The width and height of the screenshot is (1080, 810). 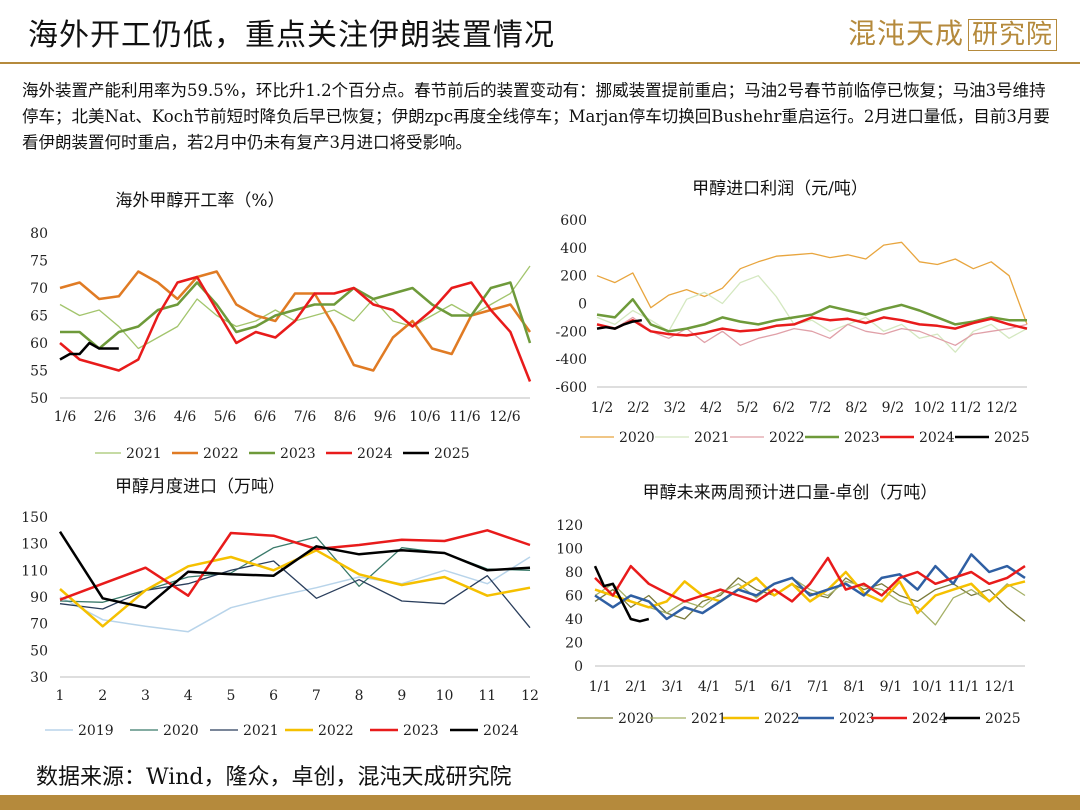 I want to click on y-tick-label: 600, so click(x=573, y=221).